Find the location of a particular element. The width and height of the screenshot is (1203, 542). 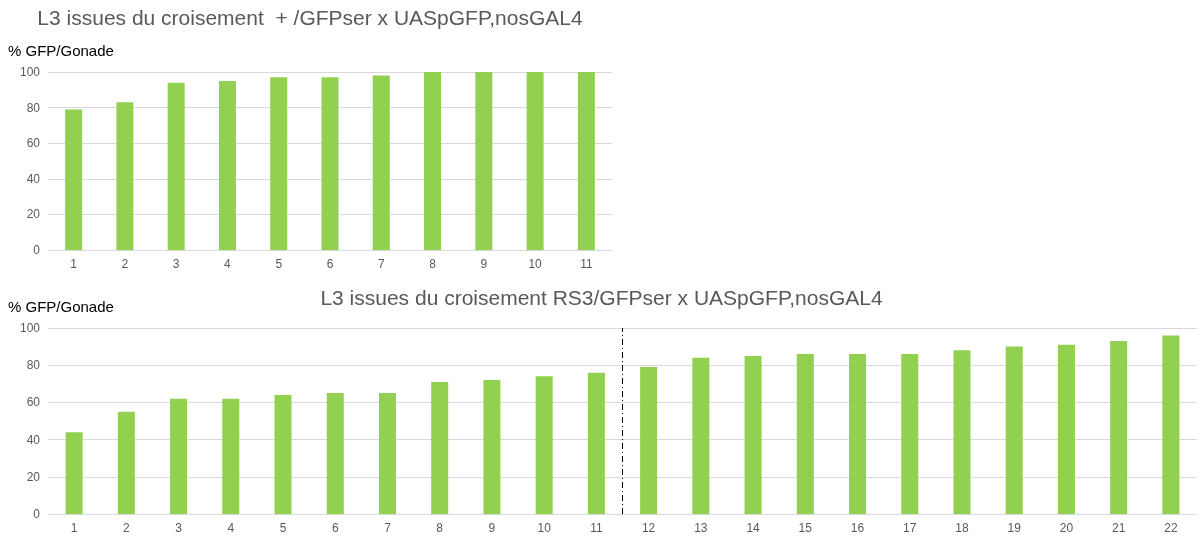

x-tick-label: 15 is located at coordinates (805, 528).